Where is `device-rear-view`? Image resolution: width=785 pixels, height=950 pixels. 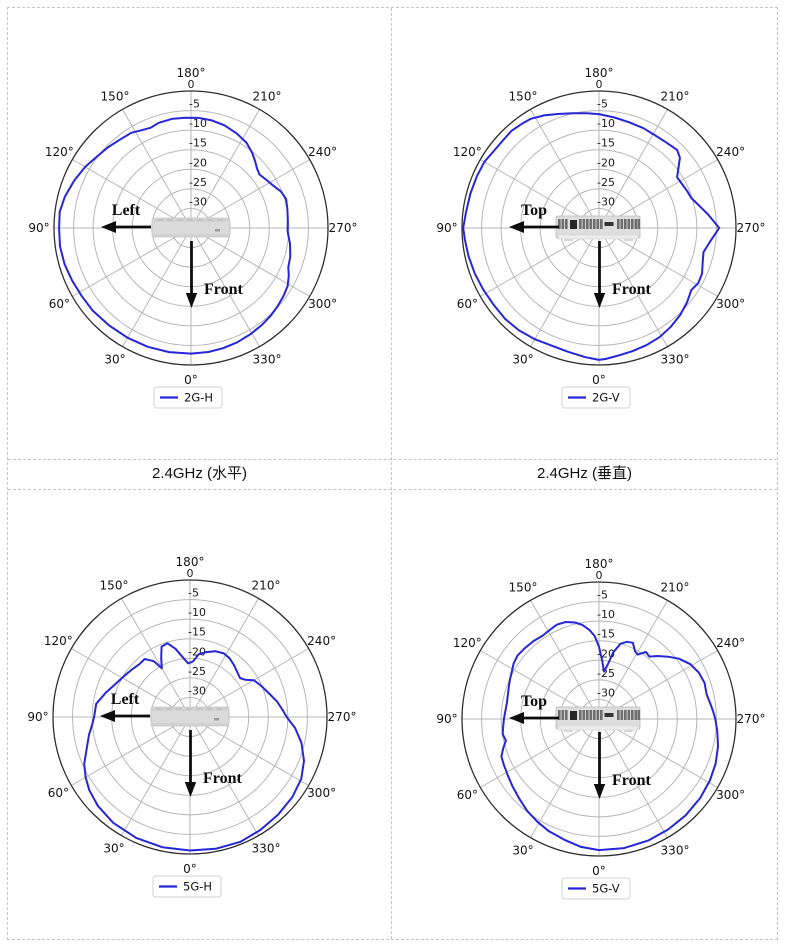 device-rear-view is located at coordinates (598, 228).